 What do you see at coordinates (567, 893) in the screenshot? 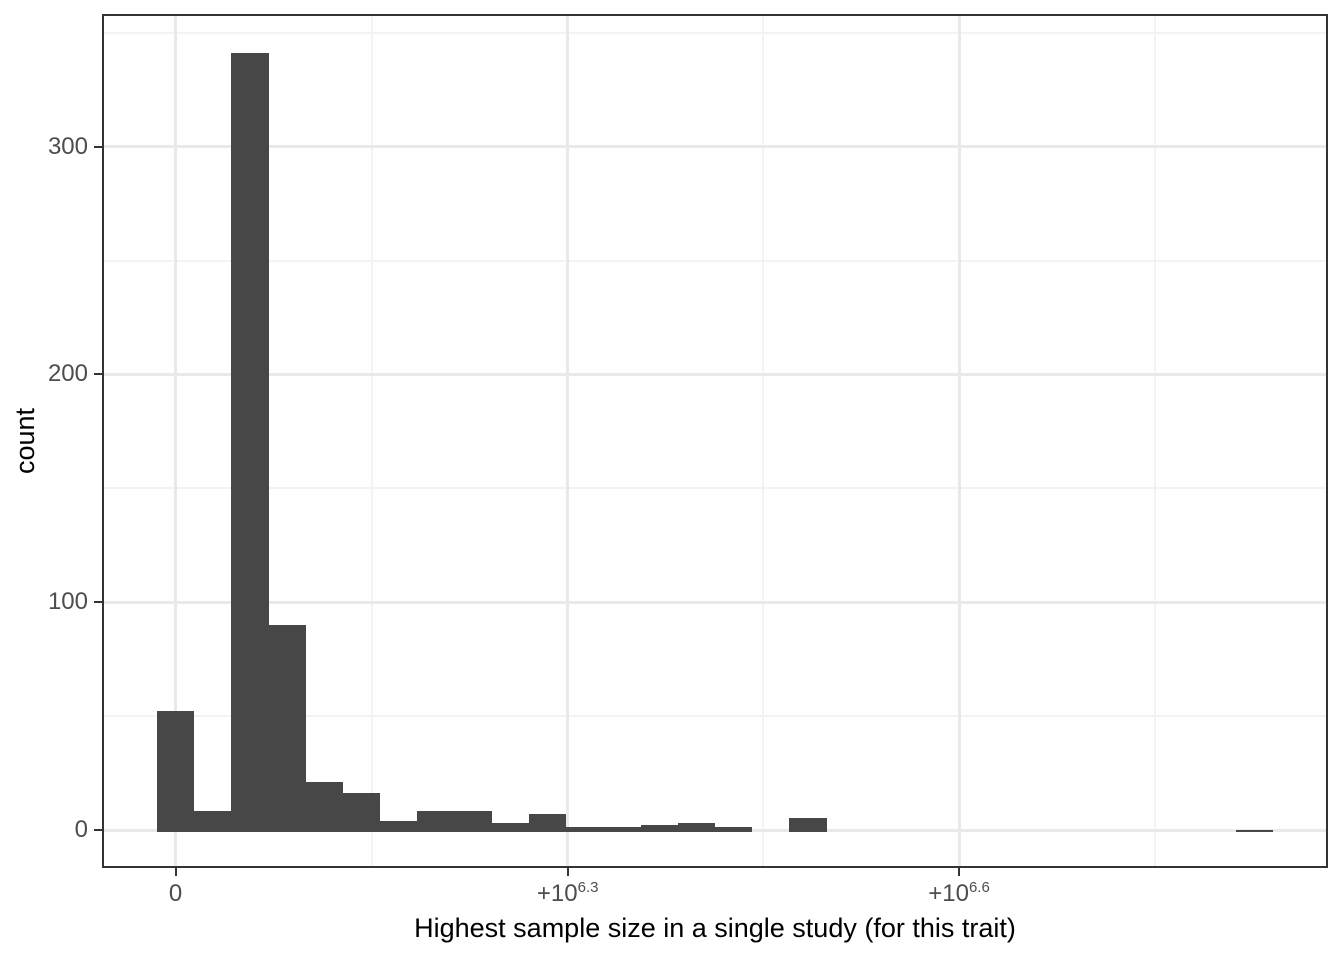
I see `x-tick-label: +106.3` at bounding box center [567, 893].